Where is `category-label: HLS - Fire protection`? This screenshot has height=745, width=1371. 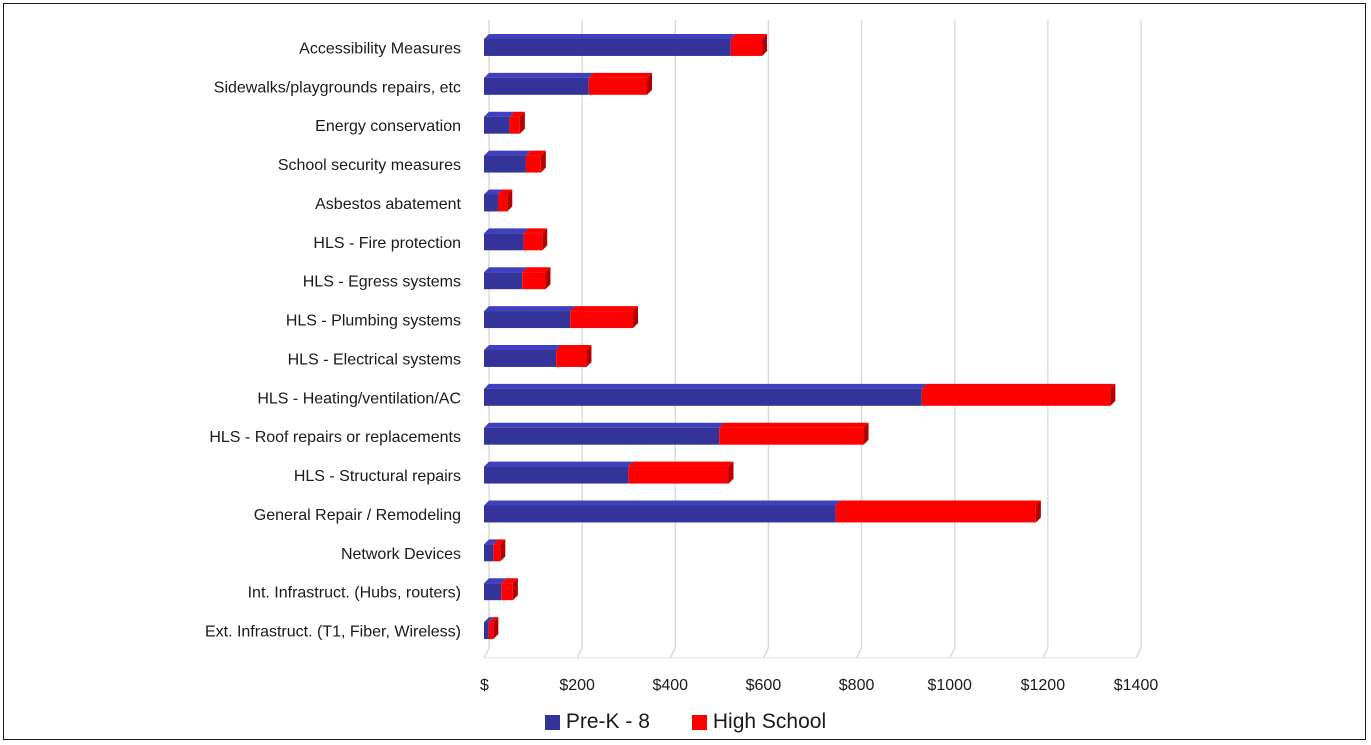 category-label: HLS - Fire protection is located at coordinates (387, 243).